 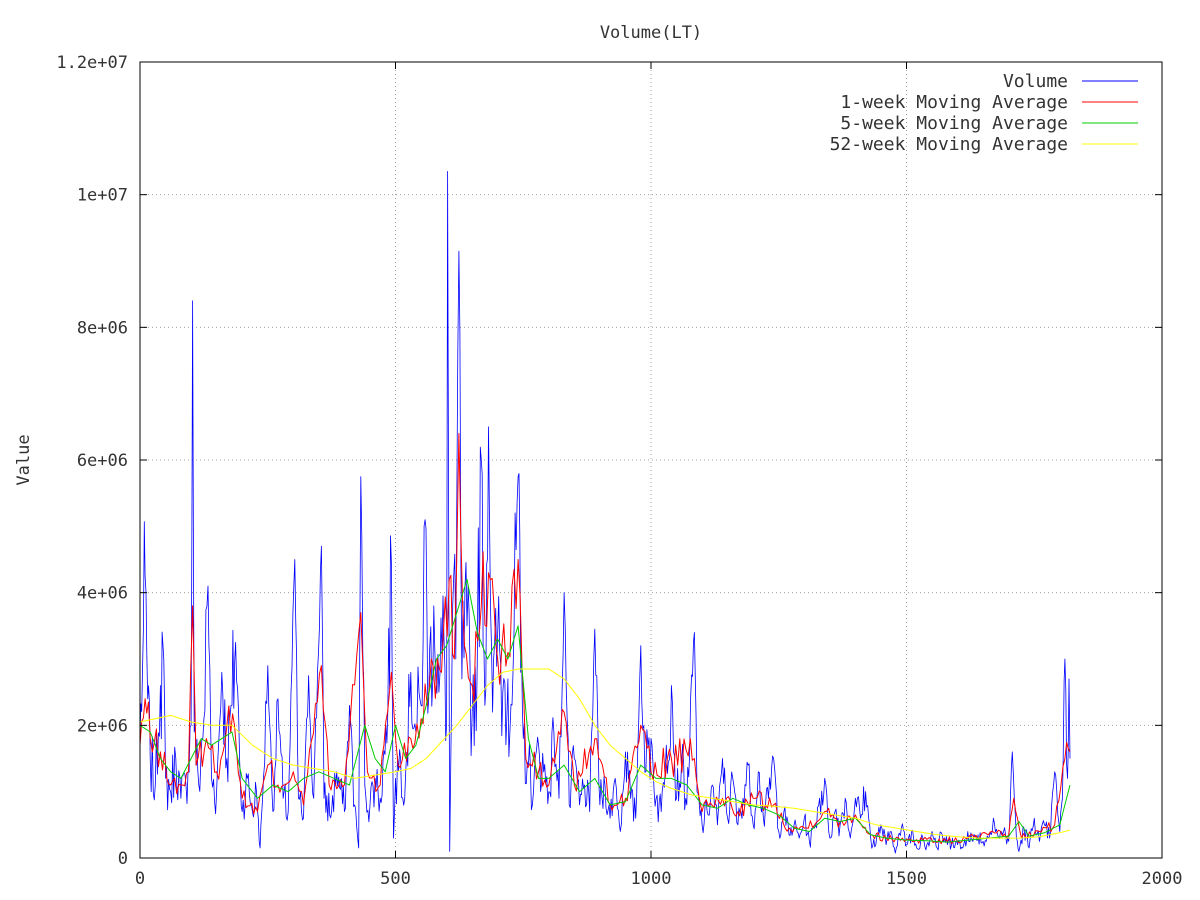 I want to click on y-tick-label: 4e+06, so click(x=102, y=594).